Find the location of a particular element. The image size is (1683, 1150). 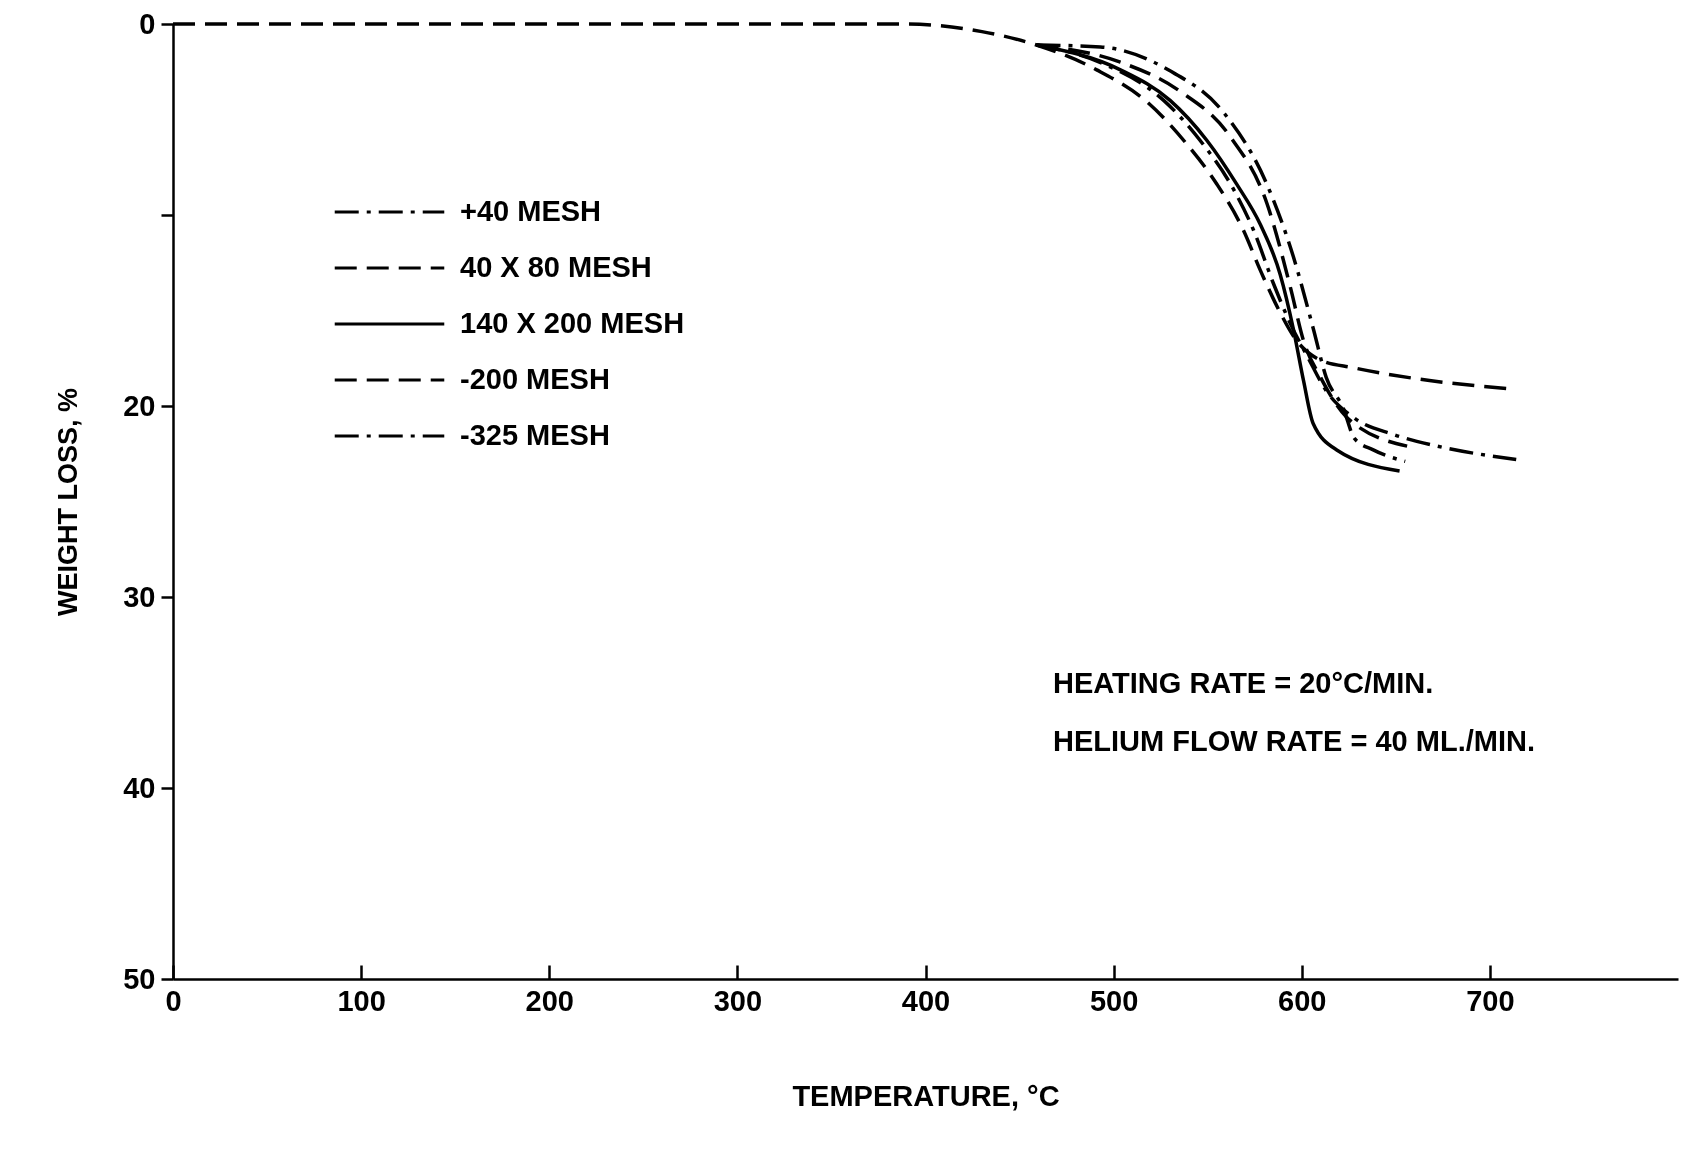

legend-label: -325 MESH is located at coordinates (535, 435).